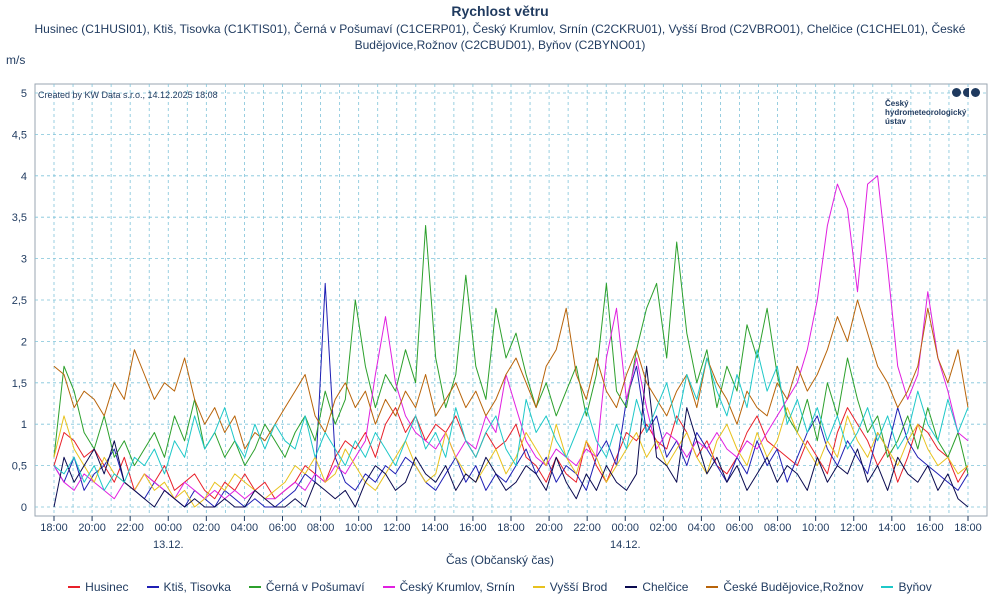 The width and height of the screenshot is (1000, 600). I want to click on chmi-logo: Český hydrometeorologický ústav, so click(935, 107).